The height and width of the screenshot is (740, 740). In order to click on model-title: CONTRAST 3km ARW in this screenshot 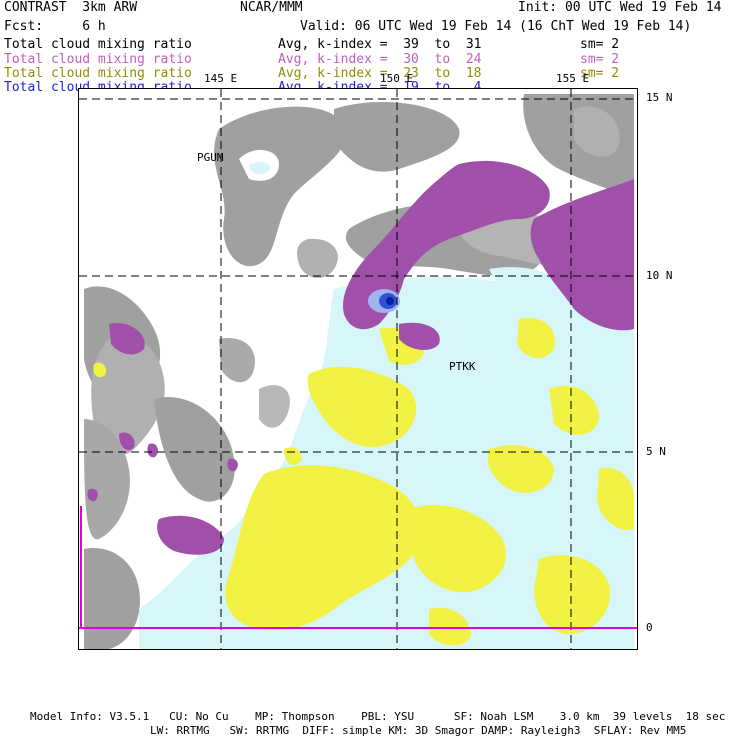, I will do `click(71, 7)`.